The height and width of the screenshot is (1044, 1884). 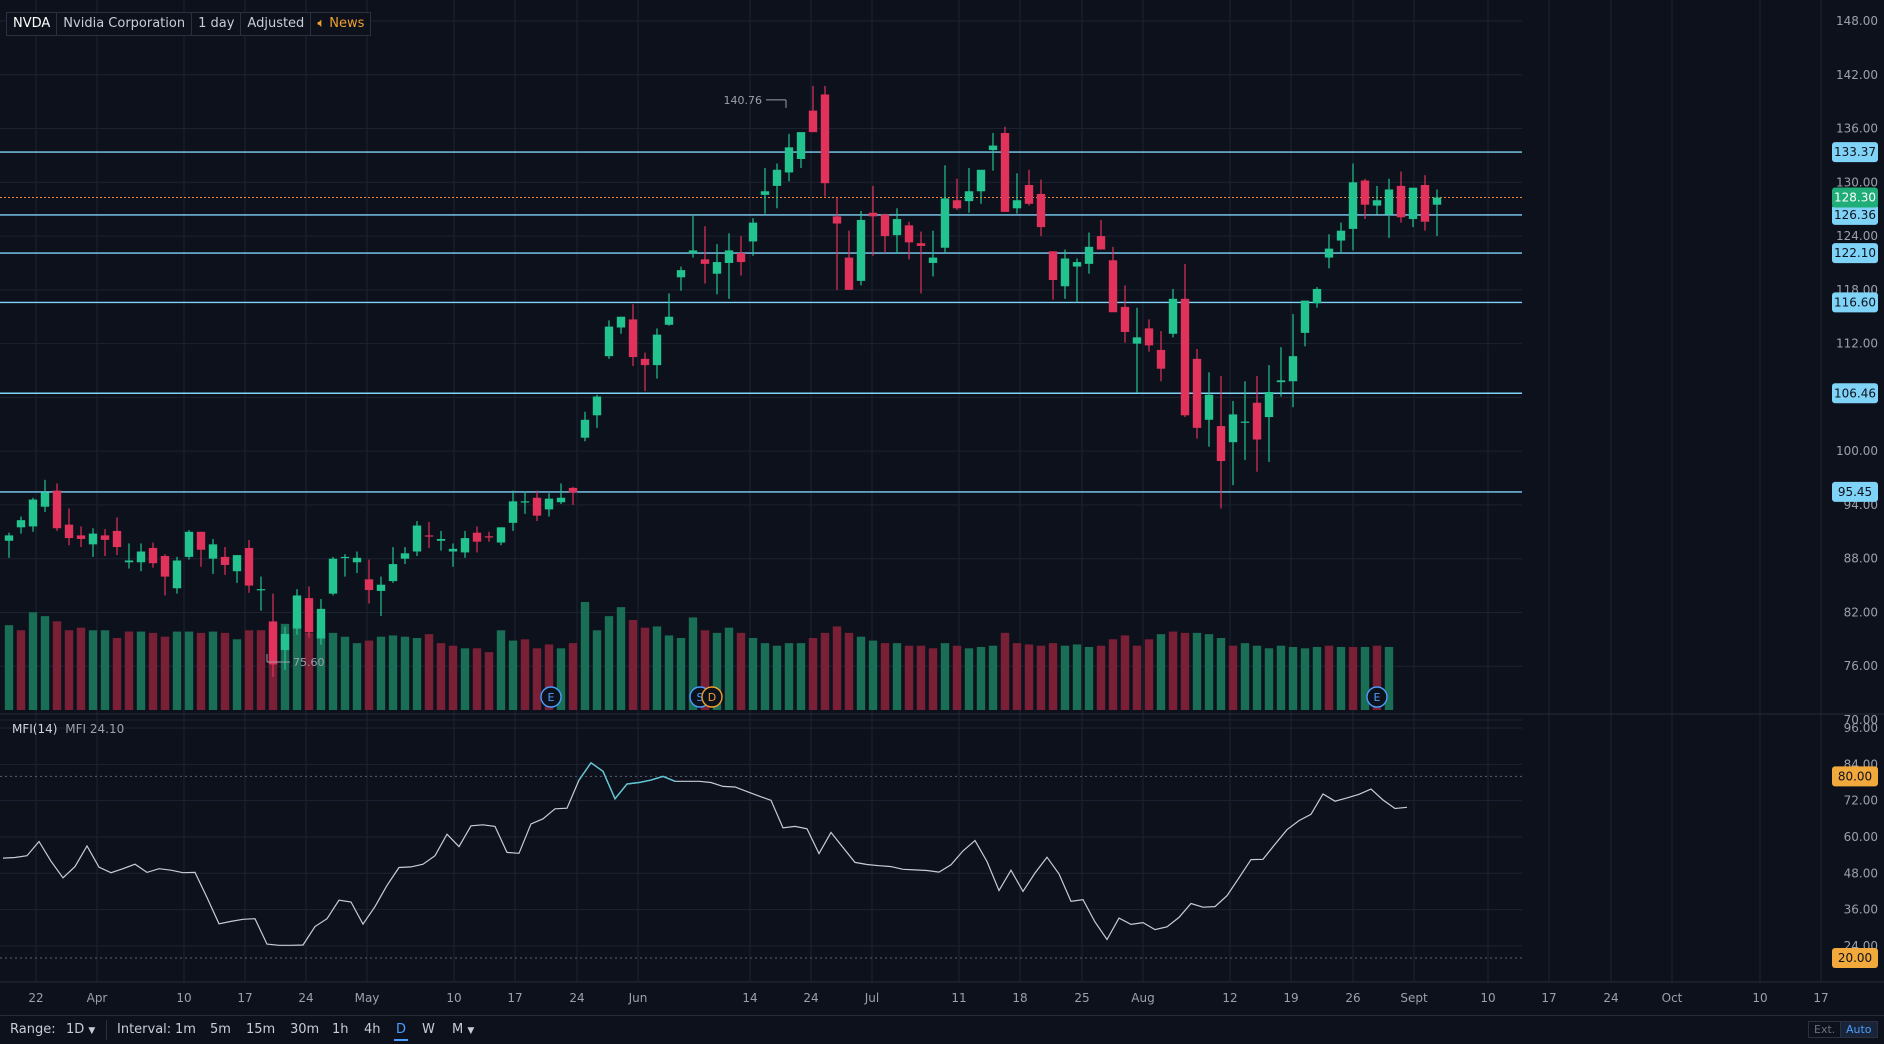 I want to click on interval-4h: 4h, so click(x=372, y=1029).